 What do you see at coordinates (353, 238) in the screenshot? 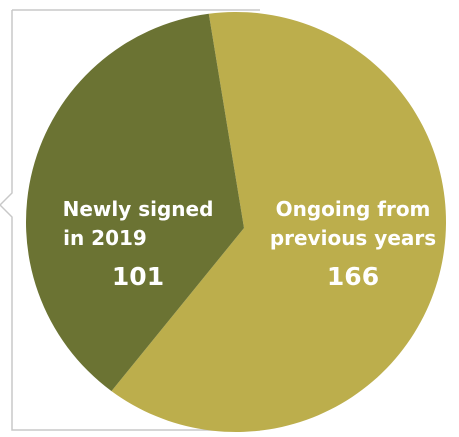
I see `slice-label-ongoing-line2: previous years` at bounding box center [353, 238].